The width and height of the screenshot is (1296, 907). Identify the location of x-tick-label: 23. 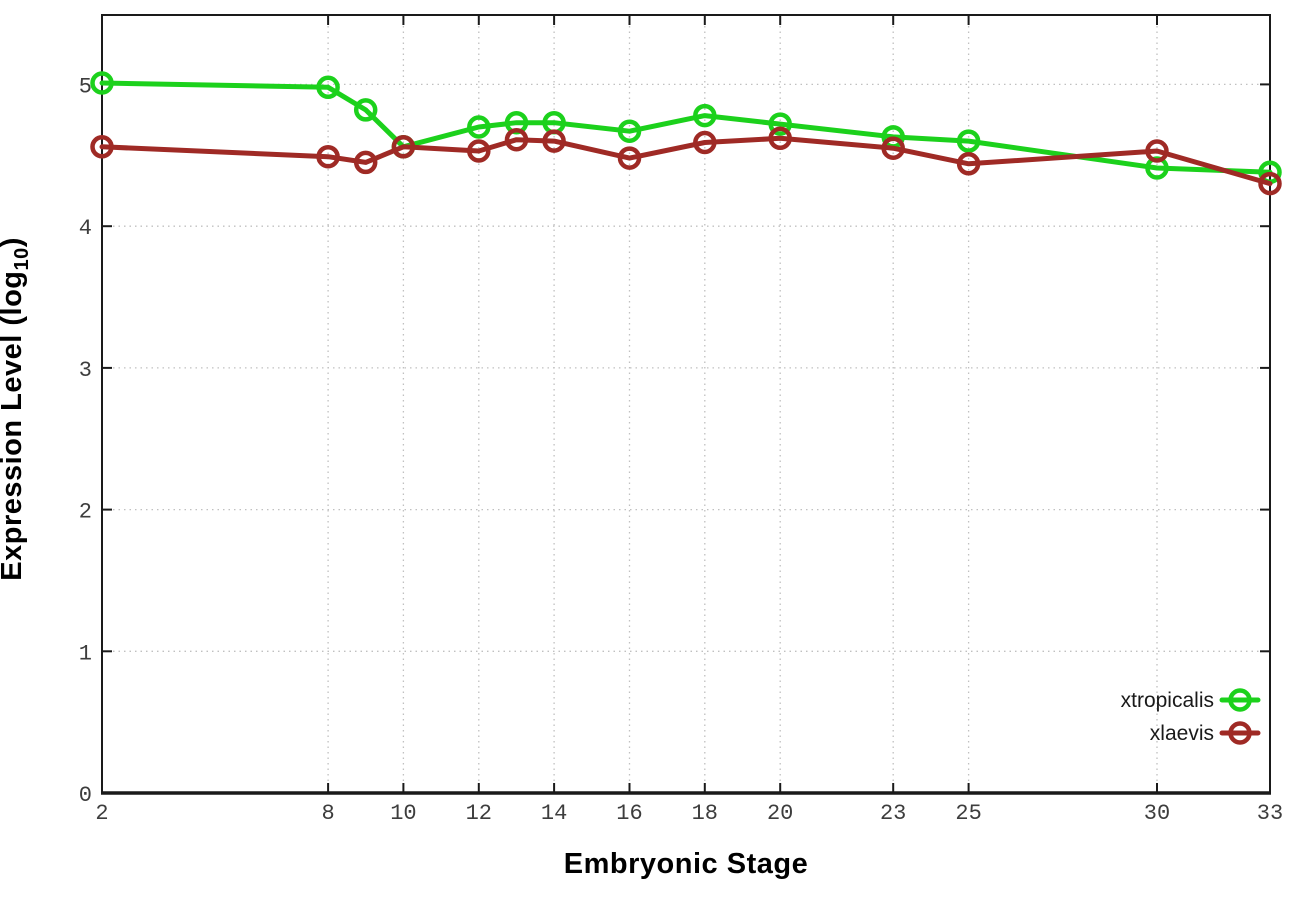
(893, 813).